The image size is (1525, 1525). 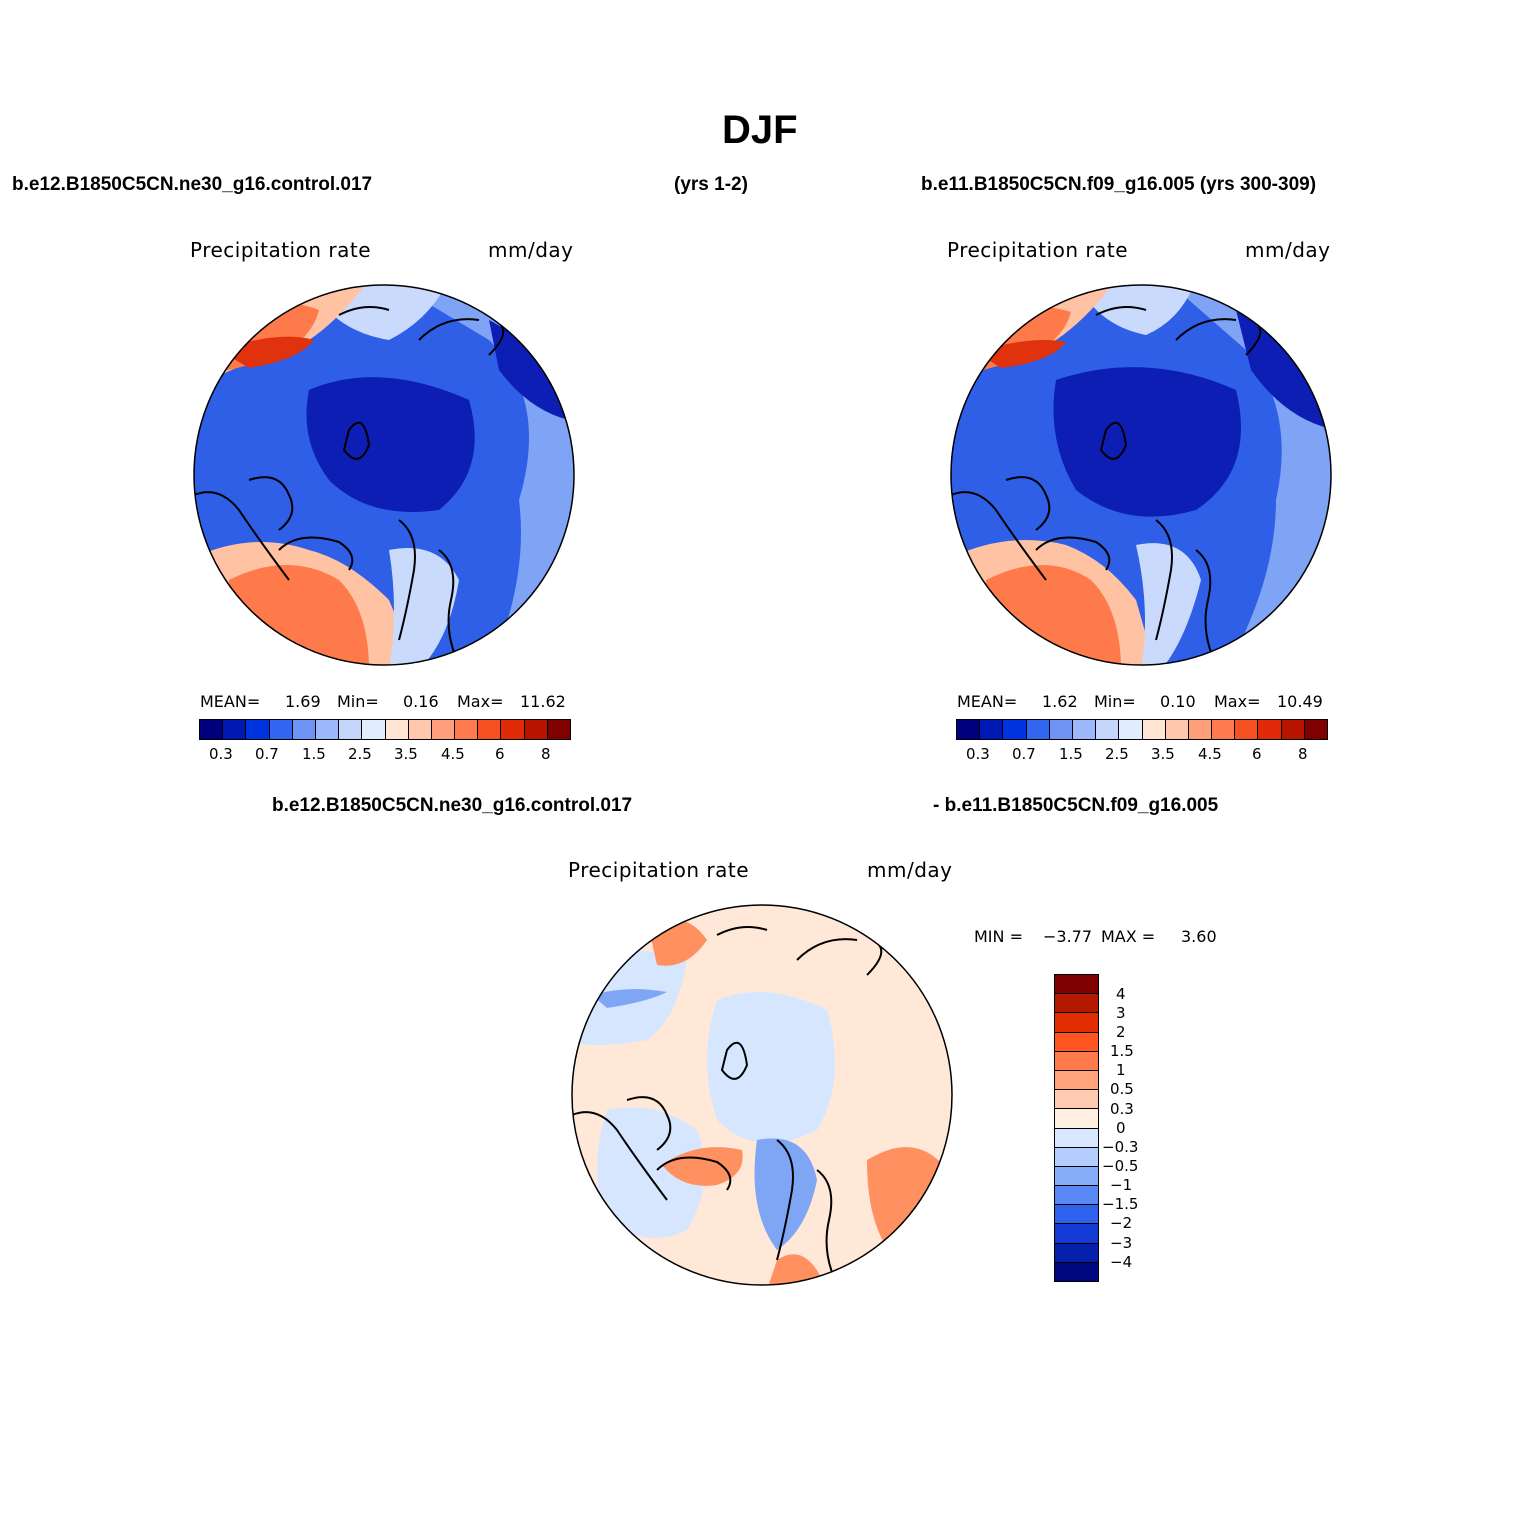 I want to click on right-mean-label: MEAN=, so click(x=987, y=701).